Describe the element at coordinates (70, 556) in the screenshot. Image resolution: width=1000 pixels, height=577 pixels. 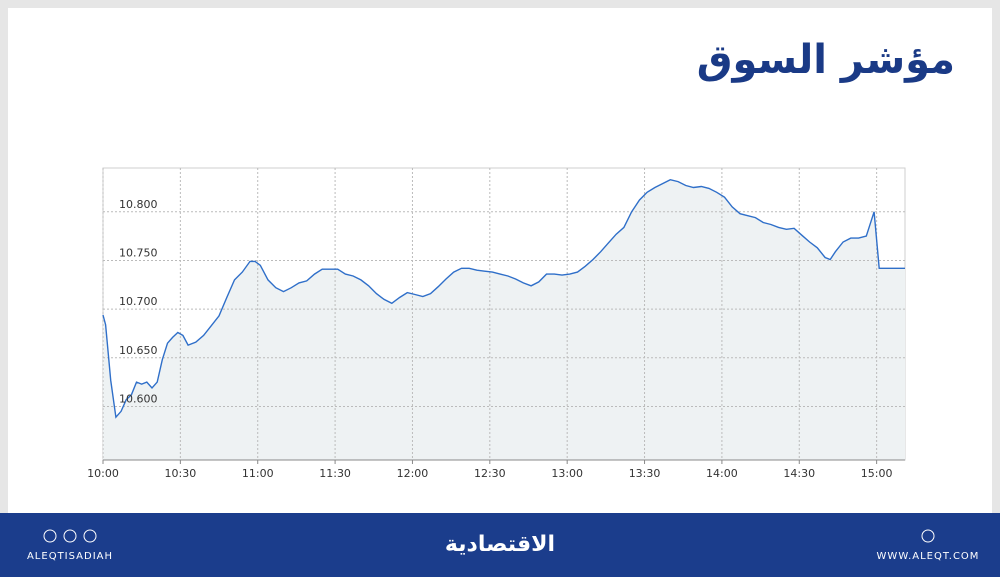
I see `footer-handle: ALEQTISADIAH` at that location.